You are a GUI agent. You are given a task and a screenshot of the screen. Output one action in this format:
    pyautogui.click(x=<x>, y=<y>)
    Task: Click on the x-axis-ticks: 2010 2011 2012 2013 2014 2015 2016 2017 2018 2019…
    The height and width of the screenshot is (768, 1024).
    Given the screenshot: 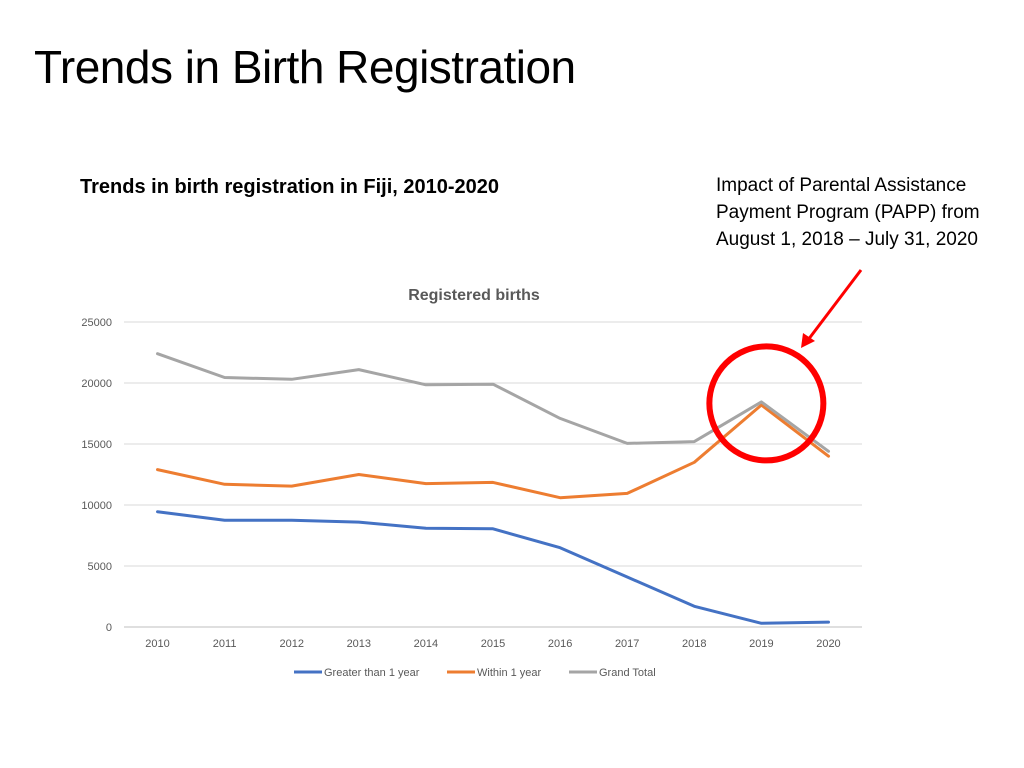 What is the action you would take?
    pyautogui.click(x=492, y=644)
    